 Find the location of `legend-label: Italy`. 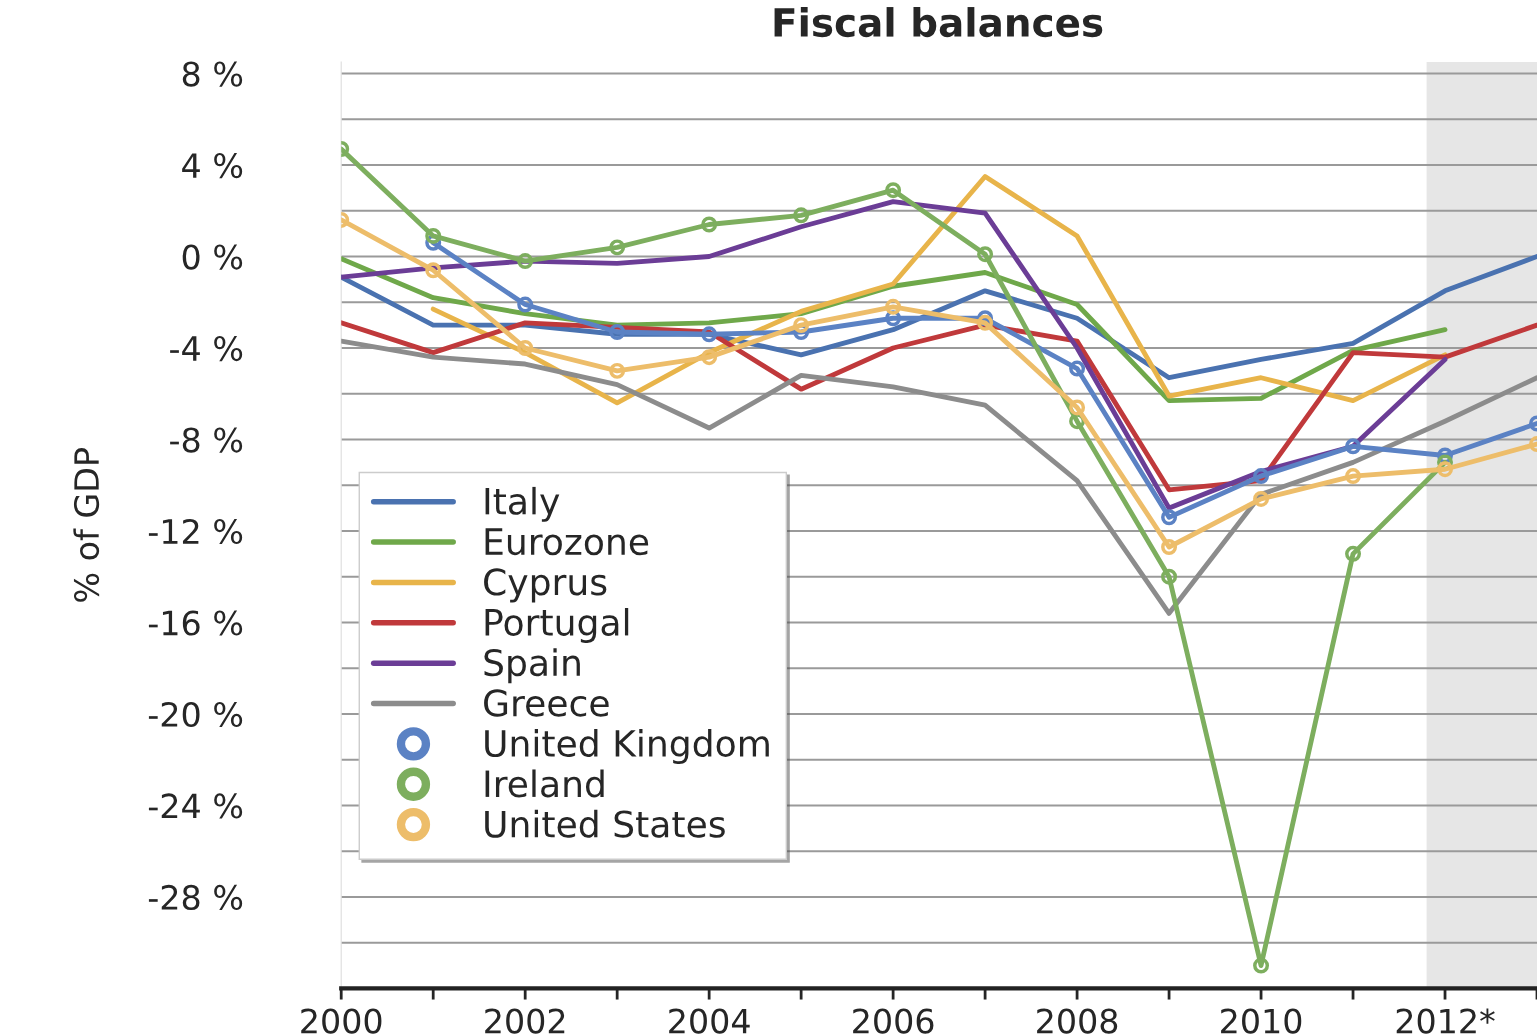

legend-label: Italy is located at coordinates (522, 504).